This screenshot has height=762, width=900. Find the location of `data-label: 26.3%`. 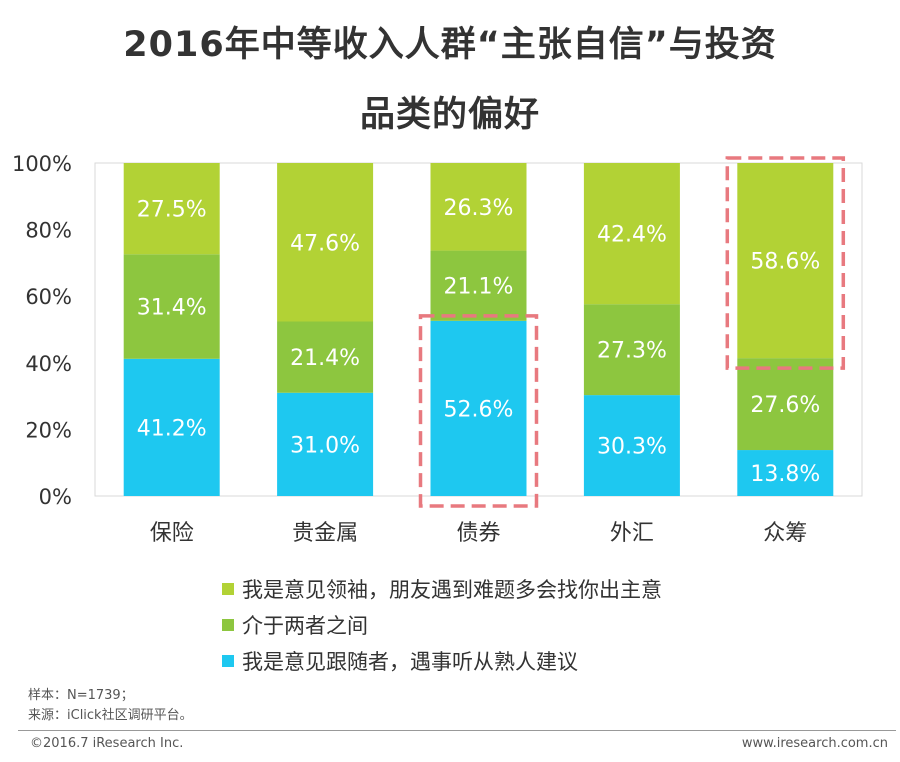

data-label: 26.3% is located at coordinates (479, 208).